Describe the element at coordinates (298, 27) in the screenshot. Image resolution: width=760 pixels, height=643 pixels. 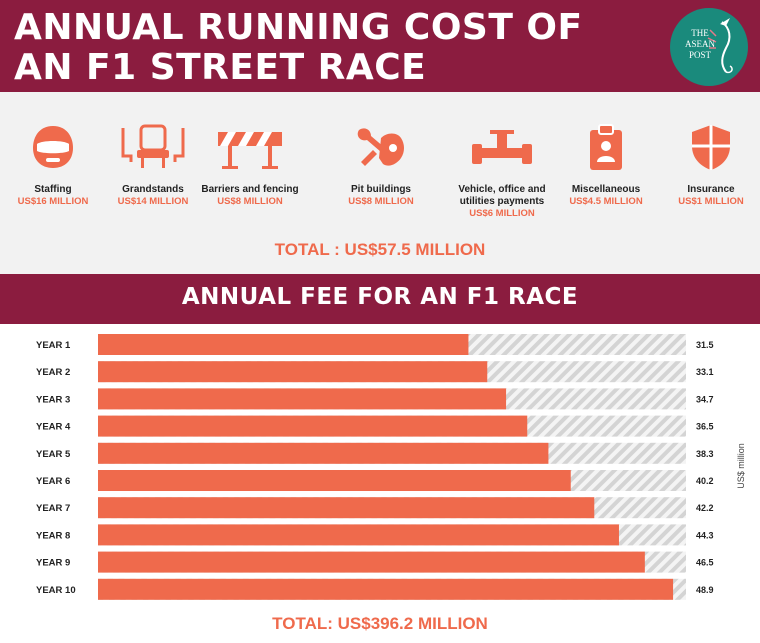
I see `page-title-line1: ANNUAL RUNNING COST OF` at that location.